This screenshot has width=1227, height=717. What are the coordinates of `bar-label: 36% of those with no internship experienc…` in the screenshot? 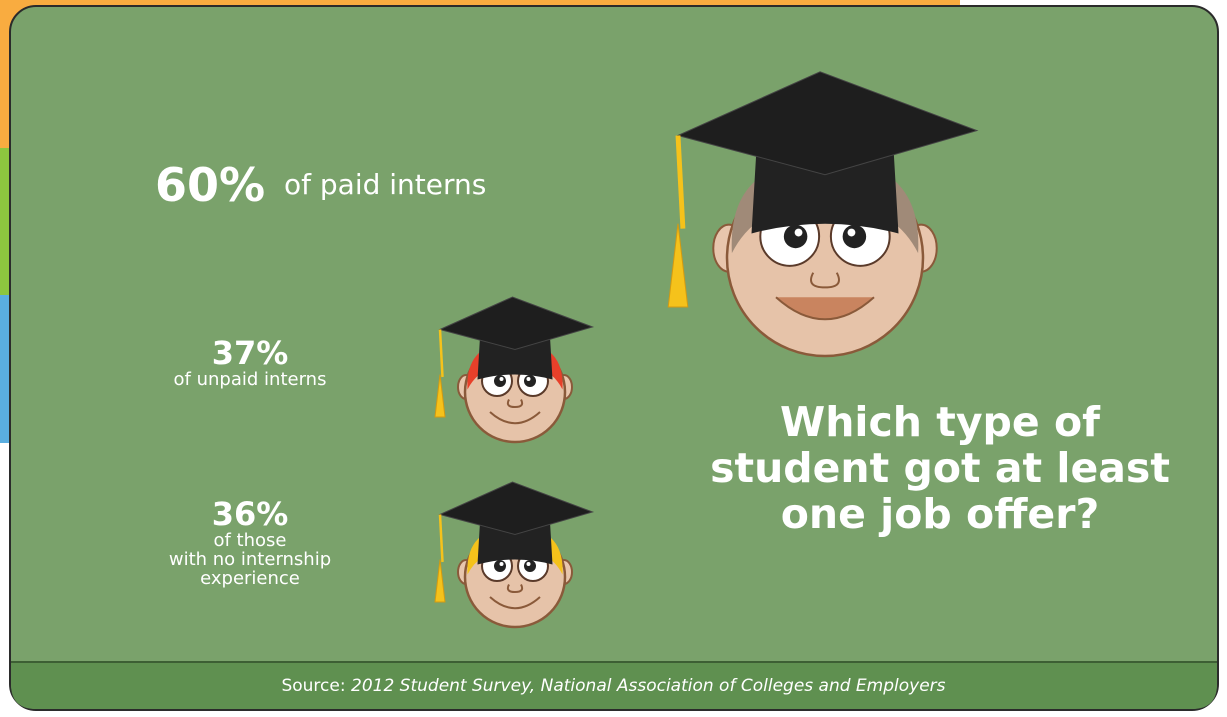 It's located at (250, 542).